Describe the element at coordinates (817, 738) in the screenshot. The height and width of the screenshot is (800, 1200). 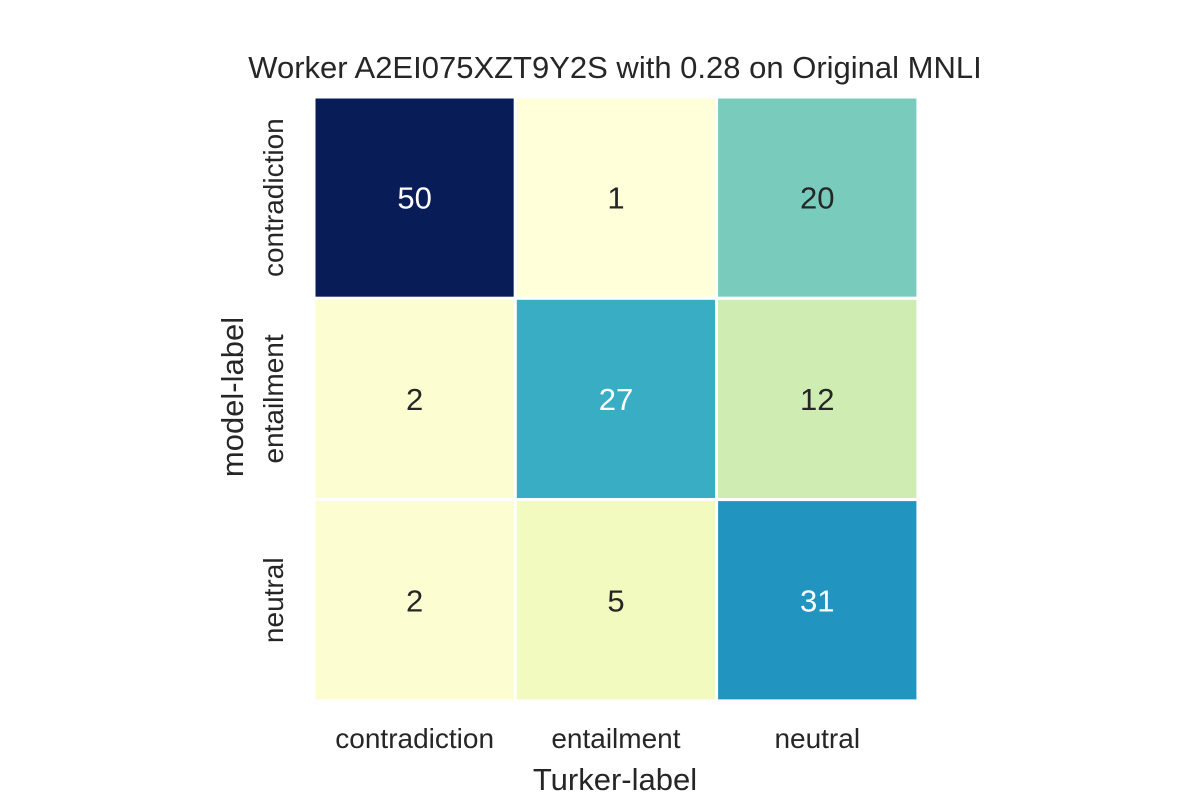
I see `x-tick-label: neutral` at that location.